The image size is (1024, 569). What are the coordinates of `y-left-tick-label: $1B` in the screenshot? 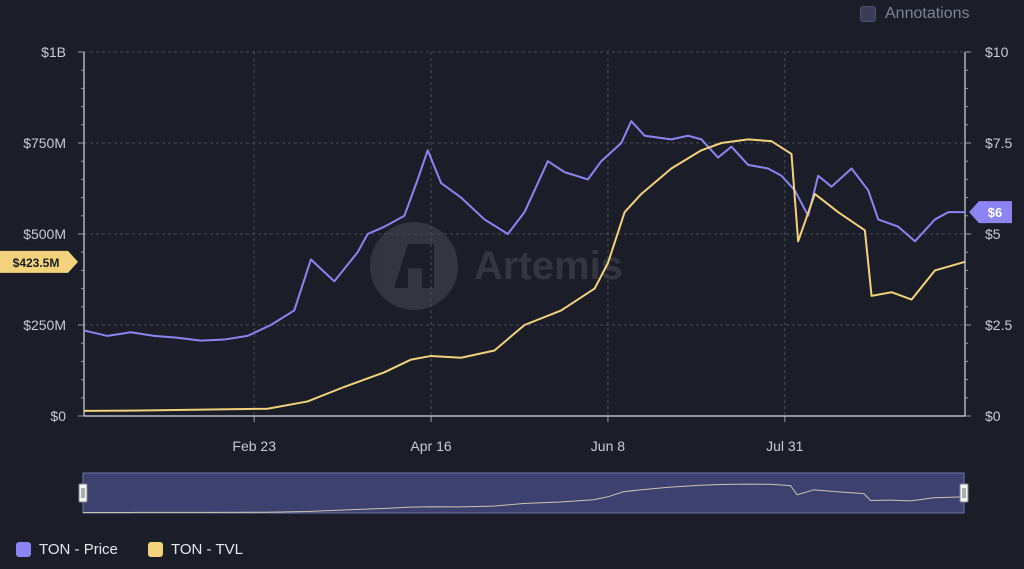 It's located at (53, 52).